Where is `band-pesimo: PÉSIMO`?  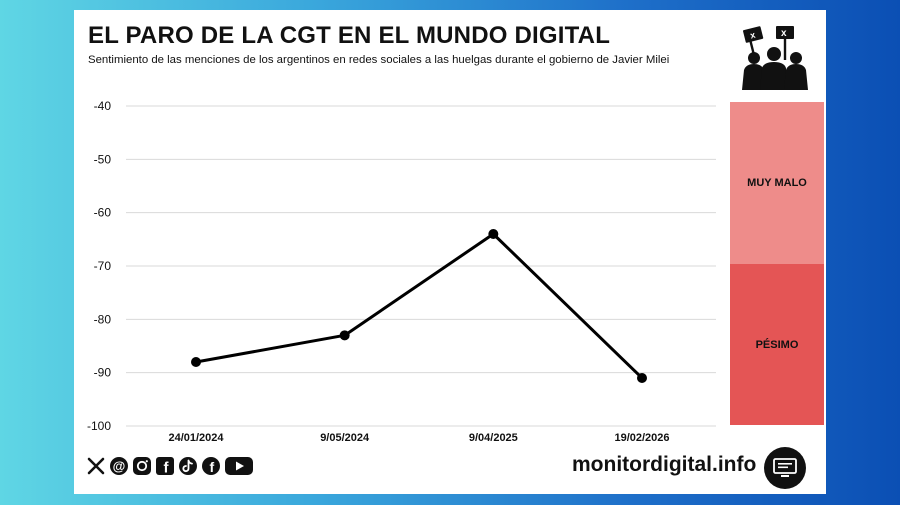
band-pesimo: PÉSIMO is located at coordinates (777, 344).